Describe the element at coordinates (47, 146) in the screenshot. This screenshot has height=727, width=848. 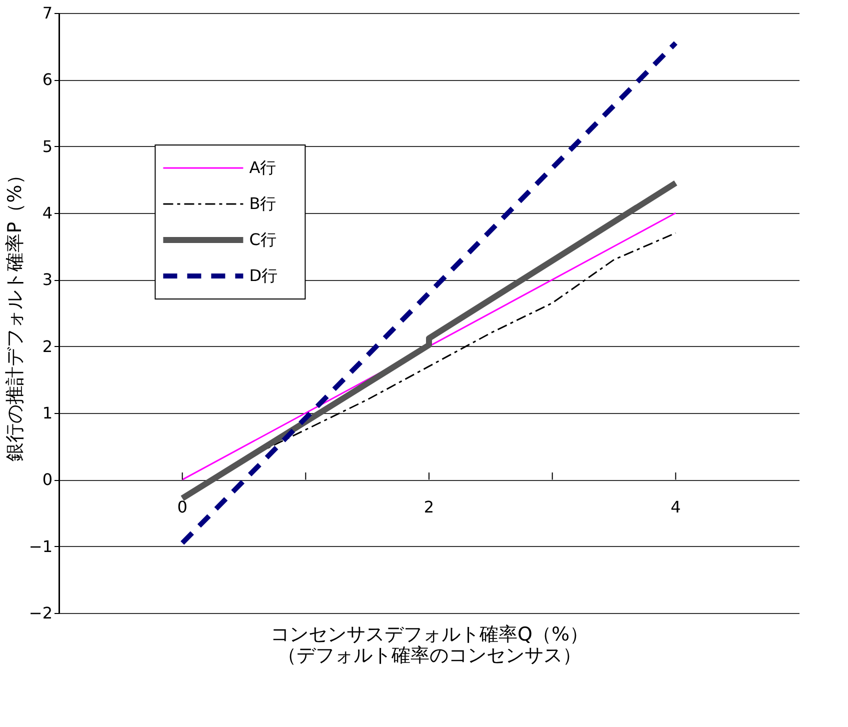
I see `y-tick-label: 5` at that location.